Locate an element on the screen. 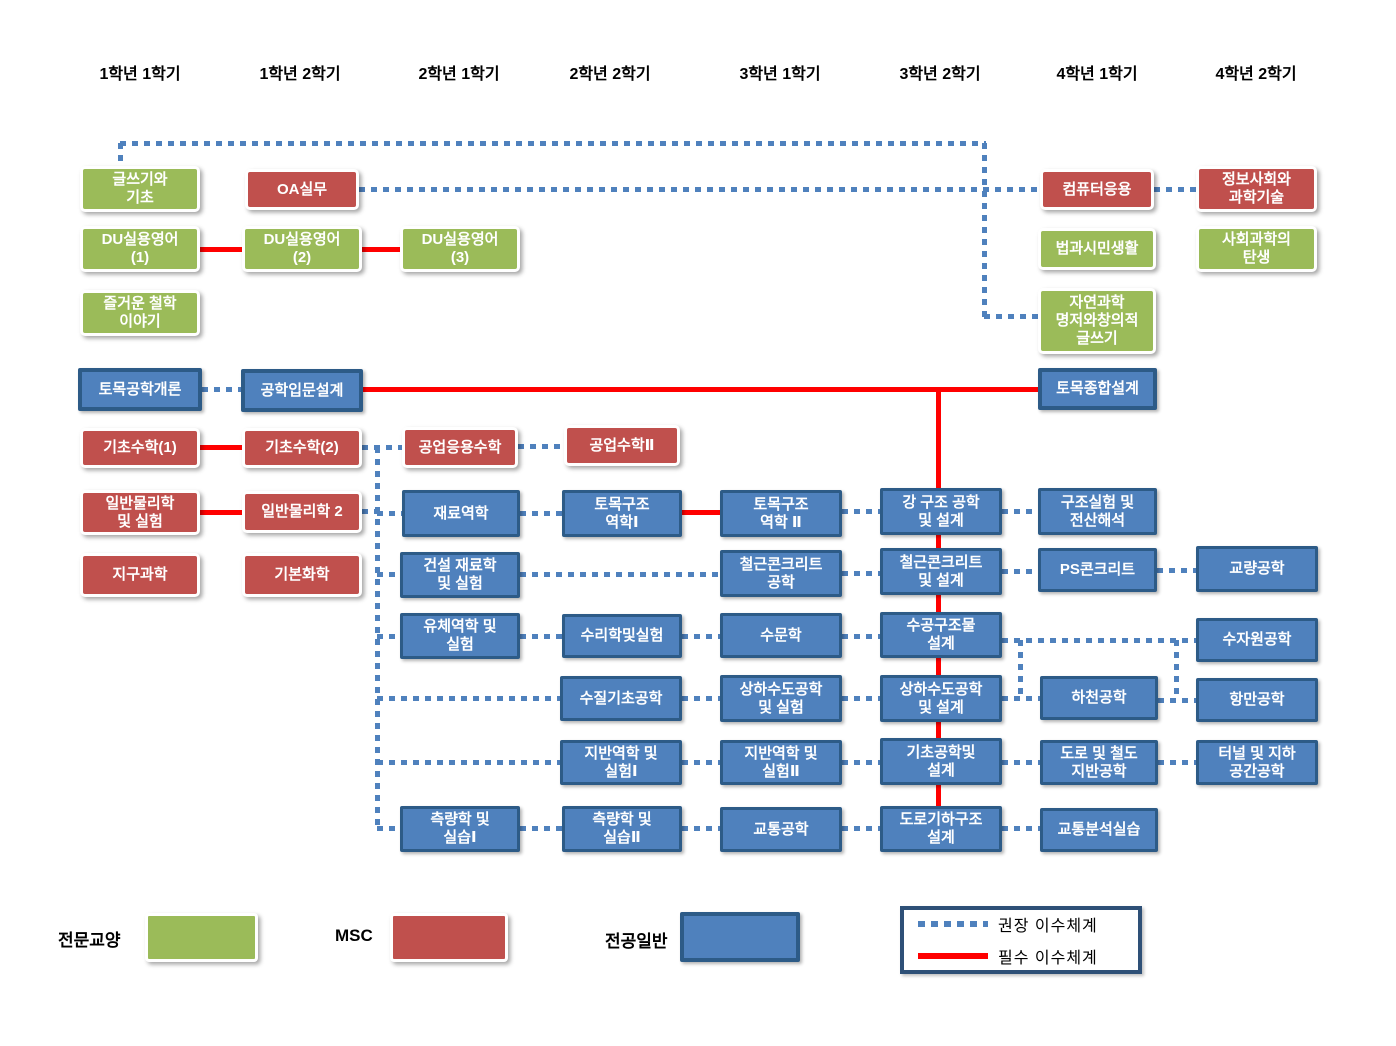  course-box-road-geometry-design: 도로기하구조 설계 is located at coordinates (941, 829).